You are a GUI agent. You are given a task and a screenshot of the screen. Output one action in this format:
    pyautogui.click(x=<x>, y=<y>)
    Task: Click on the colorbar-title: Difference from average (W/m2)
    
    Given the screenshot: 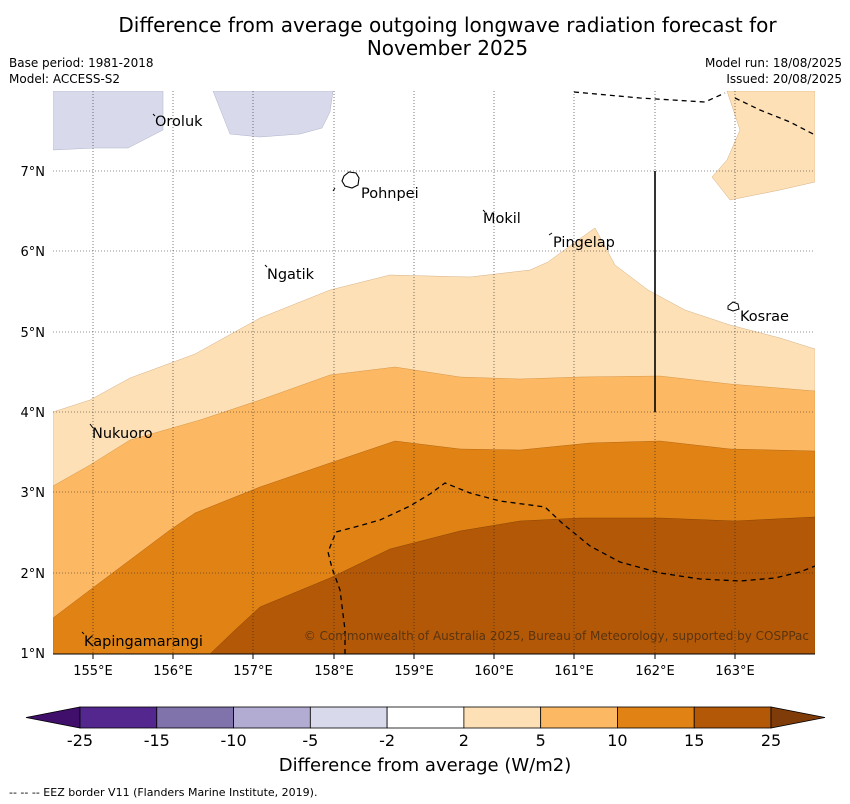 What is the action you would take?
    pyautogui.click(x=425, y=765)
    